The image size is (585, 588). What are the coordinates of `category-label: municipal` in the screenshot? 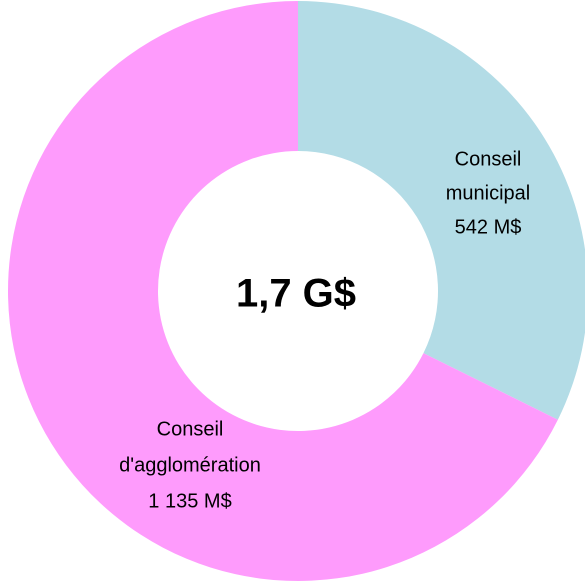 It's located at (488, 193).